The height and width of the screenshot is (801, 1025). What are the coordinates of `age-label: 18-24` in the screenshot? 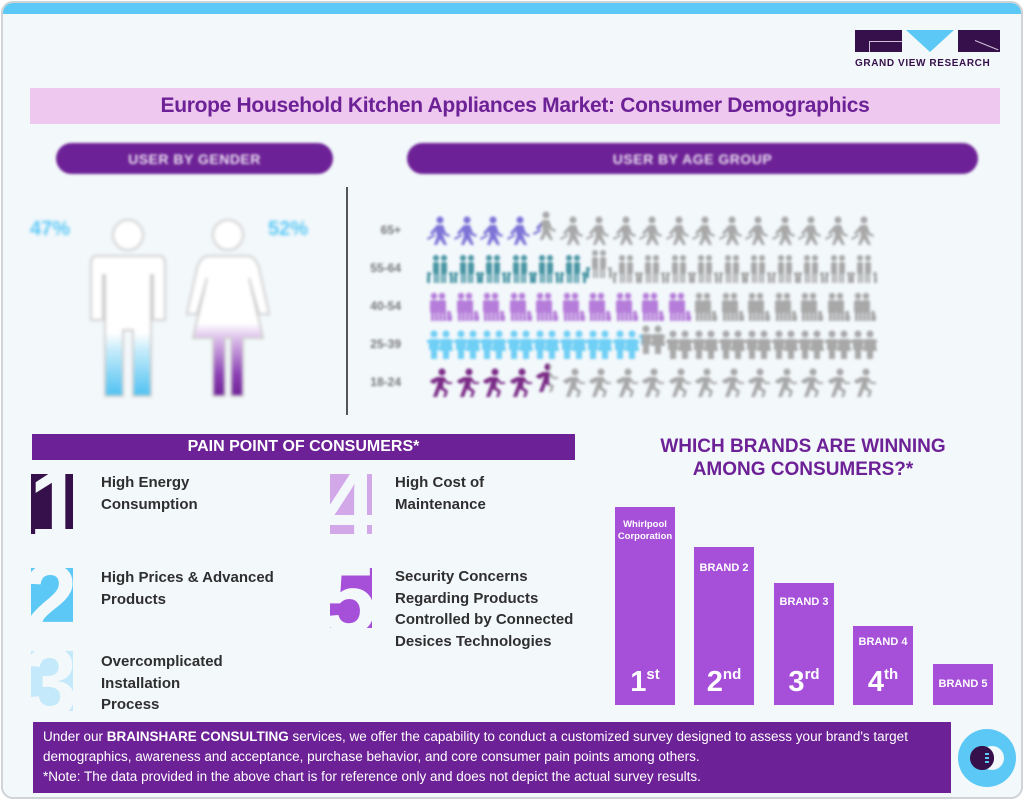 It's located at (385, 382).